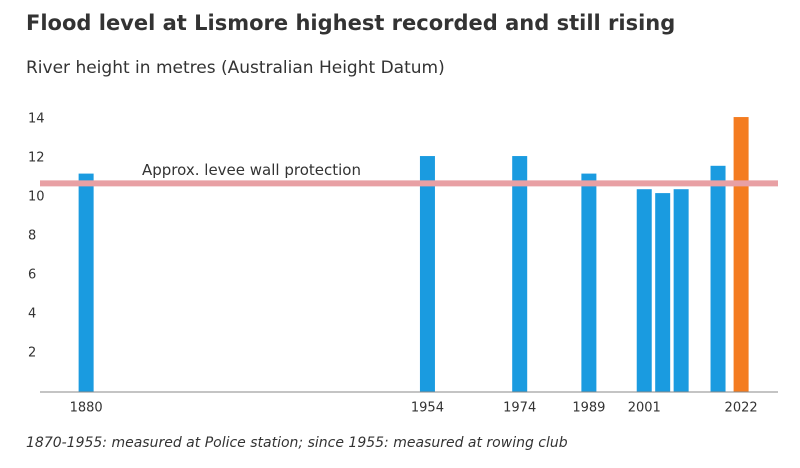 This screenshot has height=468, width=800. Describe the element at coordinates (32, 353) in the screenshot. I see `y-tick-label: 2` at that location.